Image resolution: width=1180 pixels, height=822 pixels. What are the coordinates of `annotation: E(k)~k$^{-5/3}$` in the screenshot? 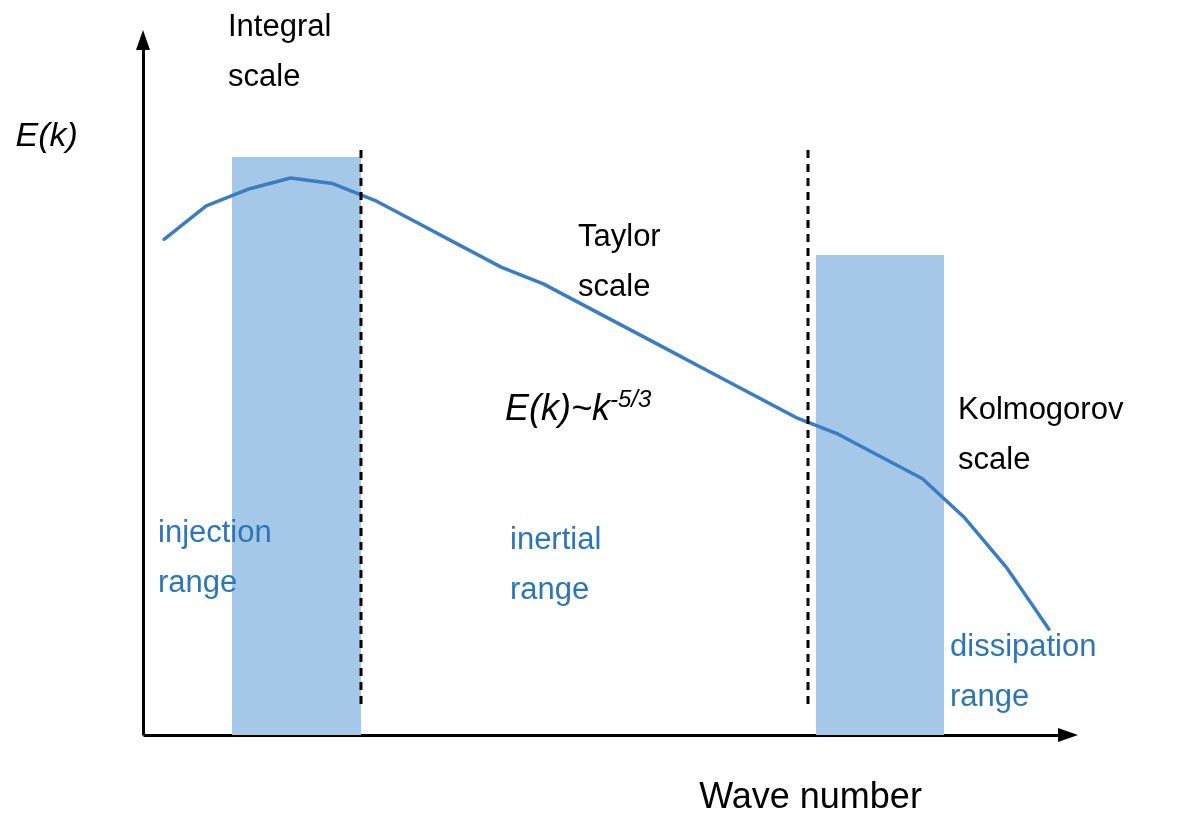 It's located at (579, 406).